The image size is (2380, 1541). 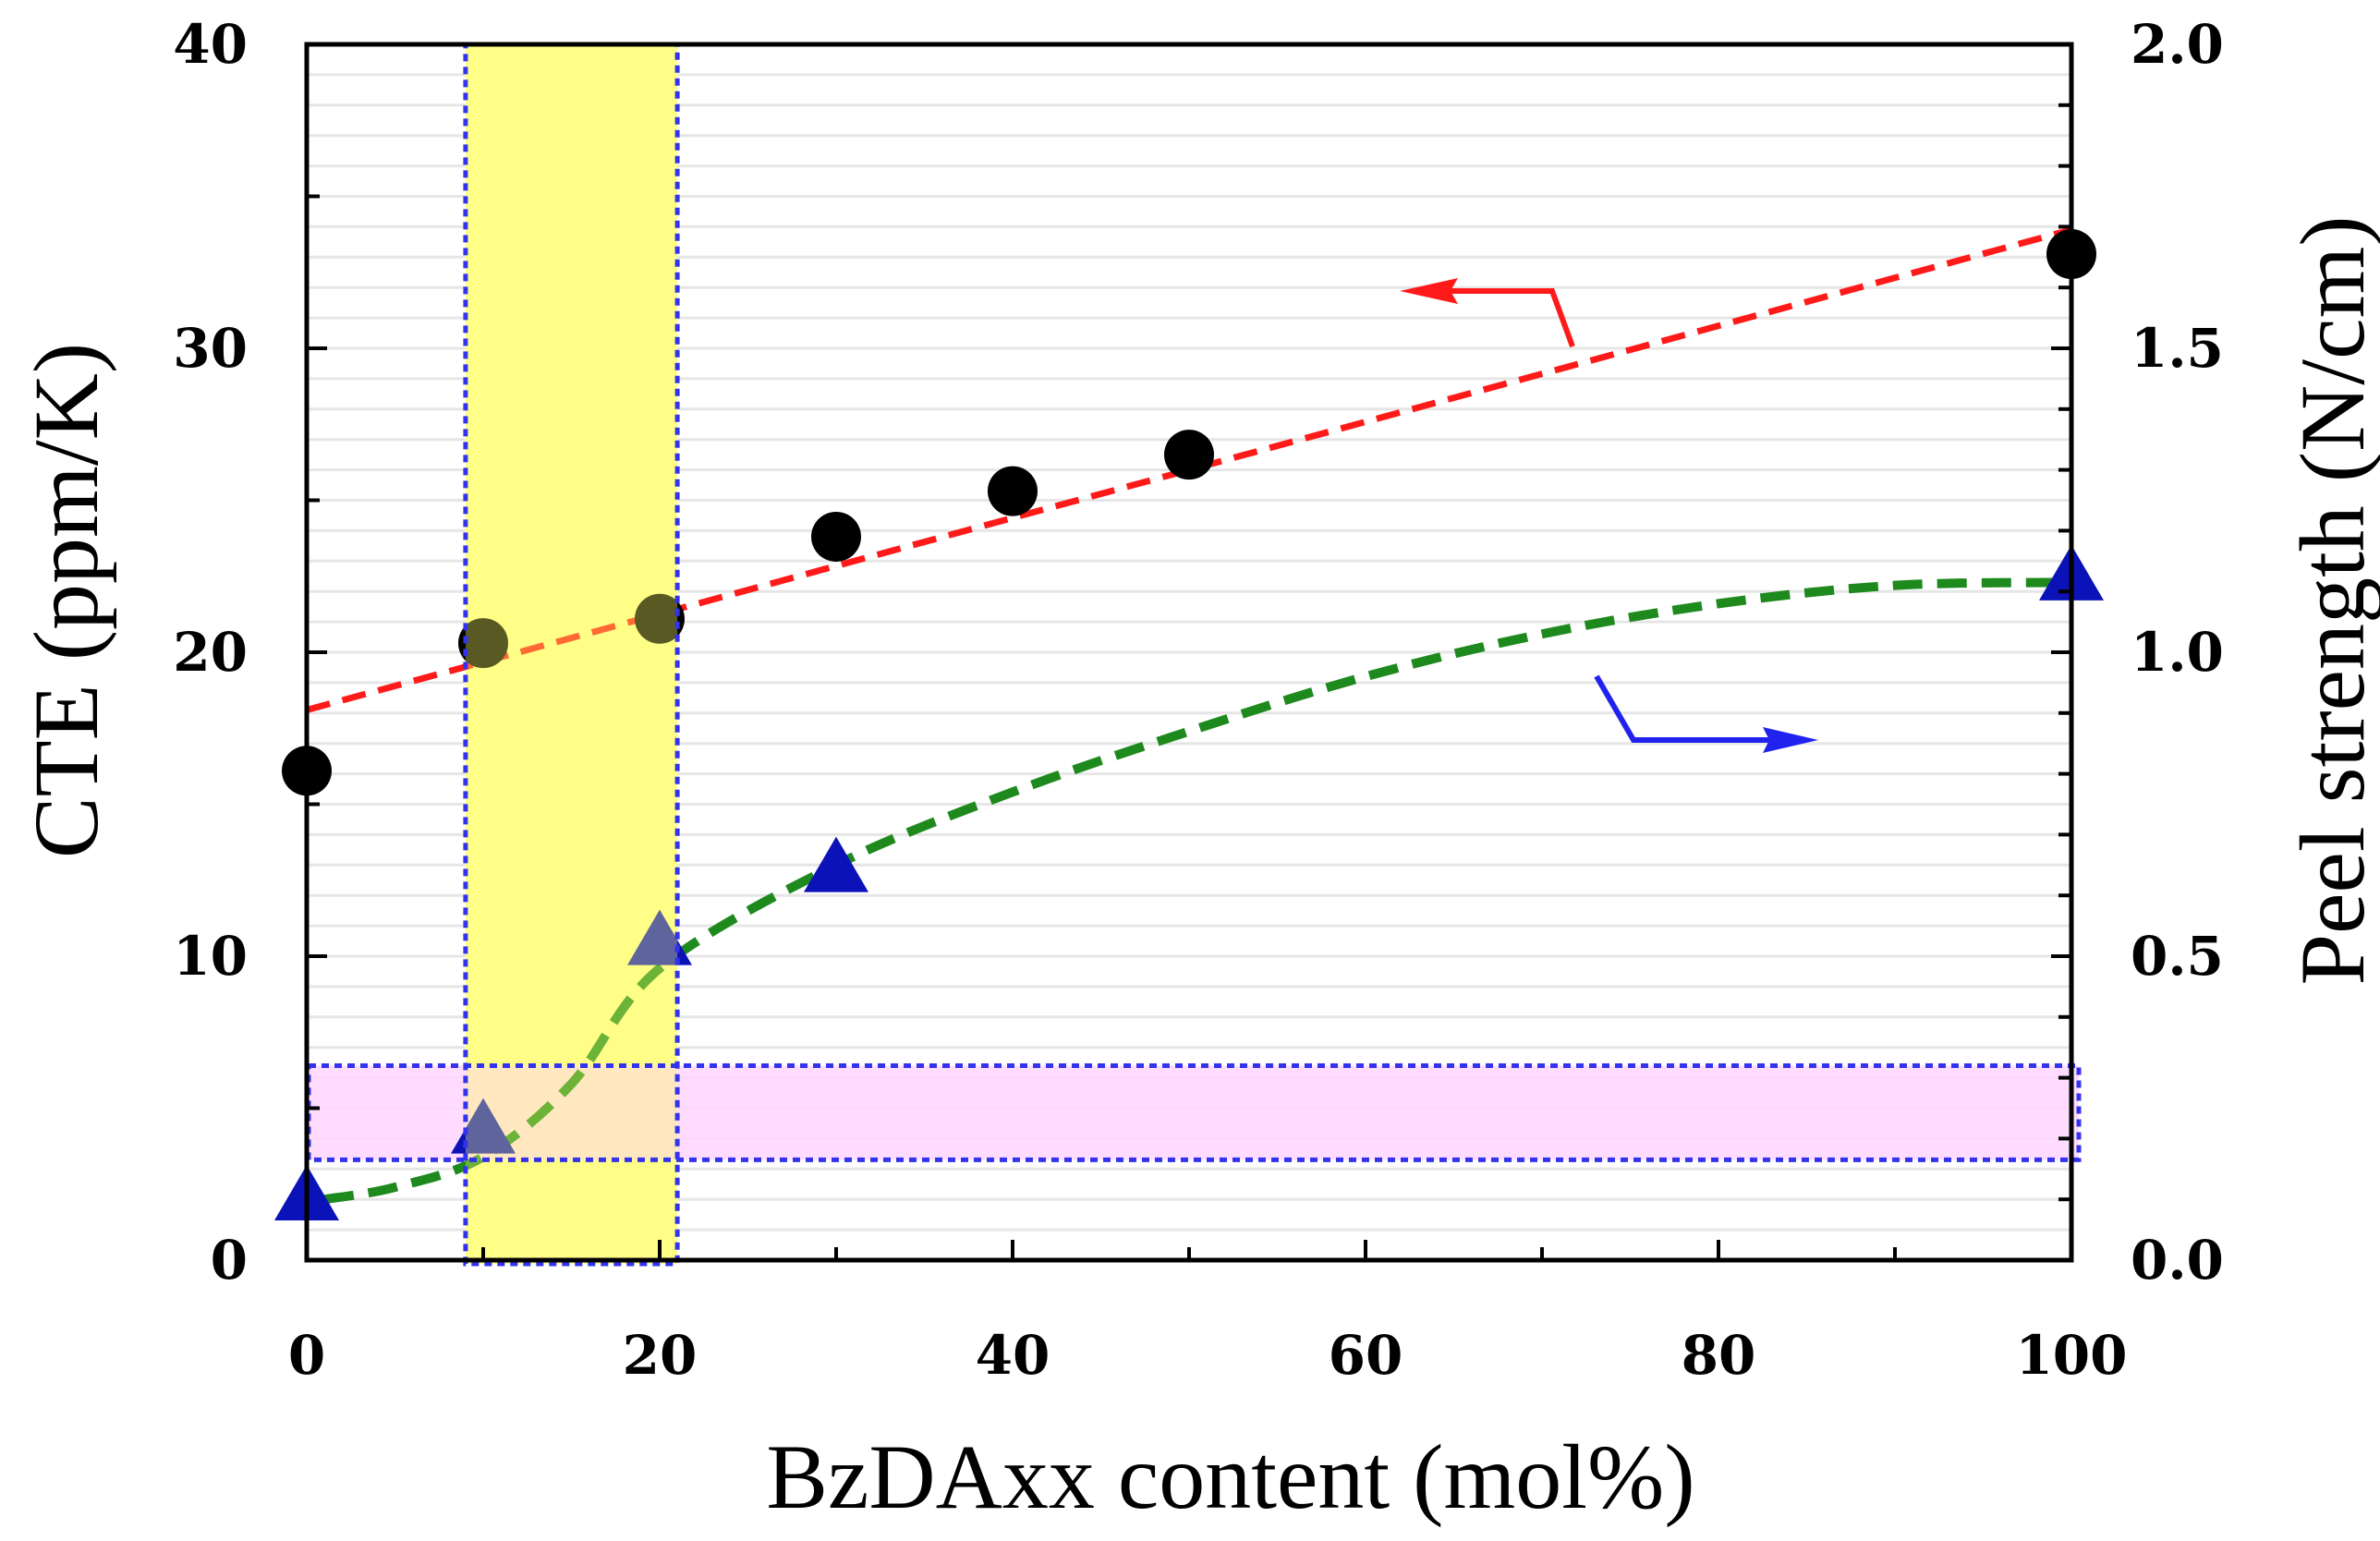 I want to click on arrow-to-right-axis-shaft, so click(x=1683, y=709).